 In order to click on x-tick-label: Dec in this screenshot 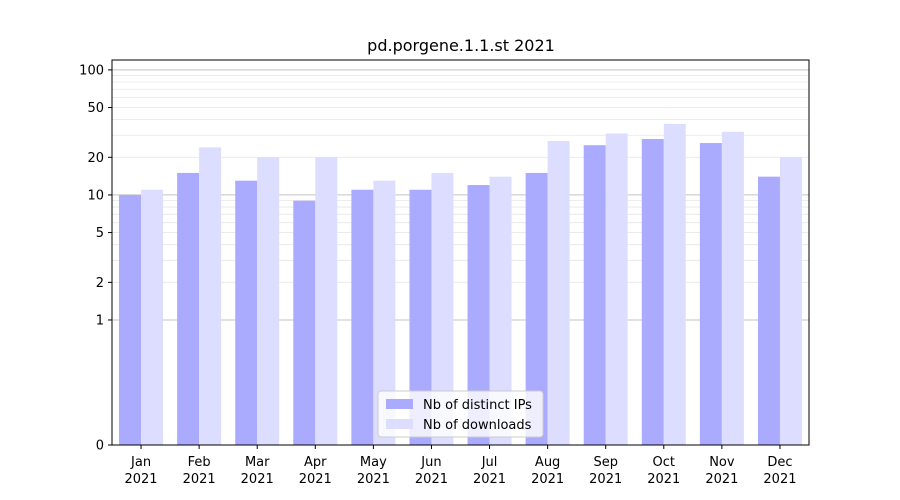, I will do `click(779, 462)`.